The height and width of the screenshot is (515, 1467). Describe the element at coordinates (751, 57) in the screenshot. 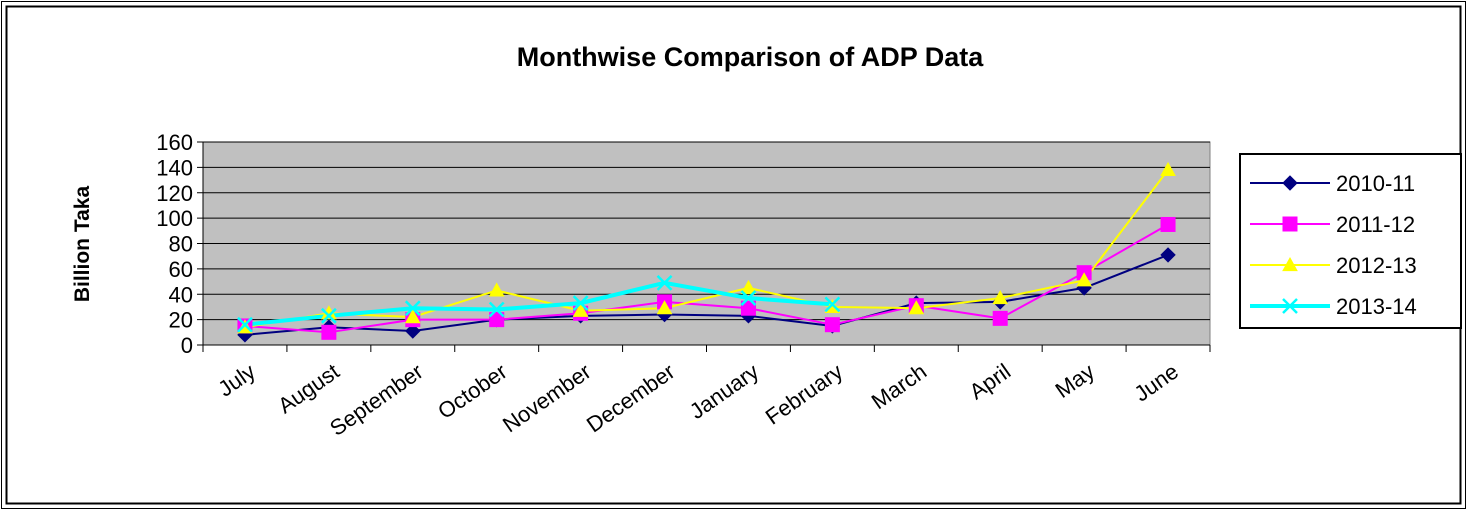

I see `chart-title: Monthwise Comparison of ADP Data` at that location.